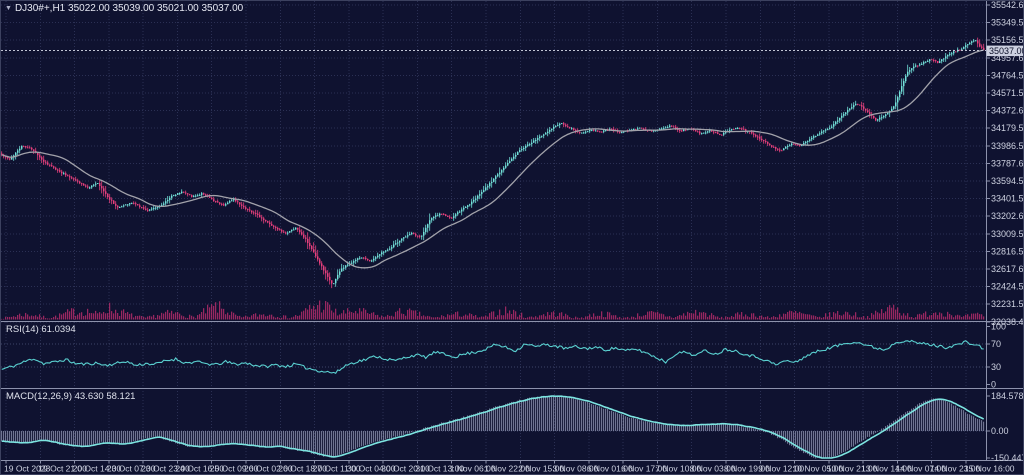 The image size is (1024, 475). What do you see at coordinates (920, 469) in the screenshot?
I see `svg-text: 14 Nov 07:00` at bounding box center [920, 469].